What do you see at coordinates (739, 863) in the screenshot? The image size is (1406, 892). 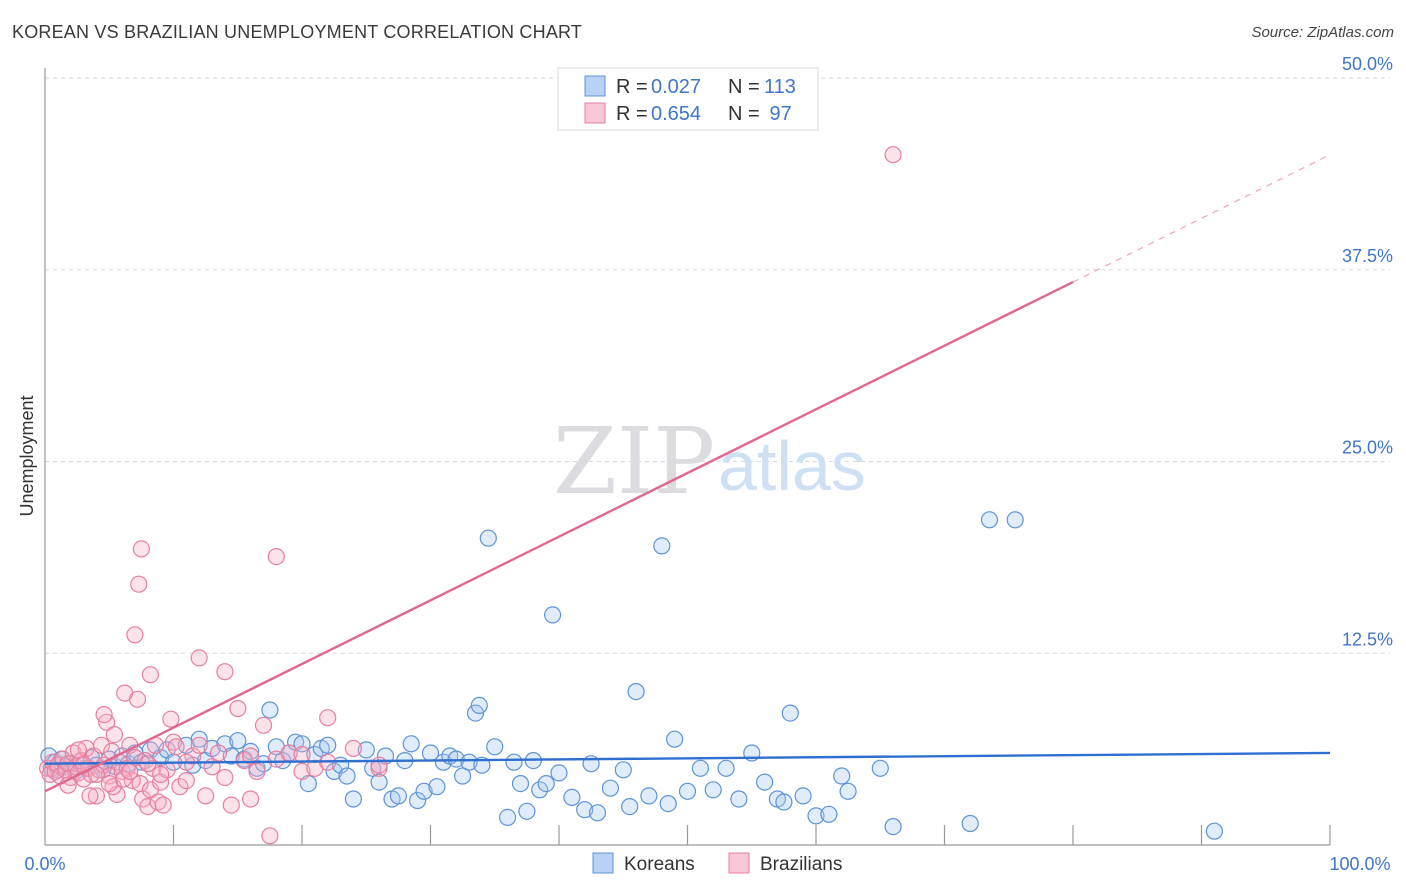 I see `legend-brazilians-swatch` at bounding box center [739, 863].